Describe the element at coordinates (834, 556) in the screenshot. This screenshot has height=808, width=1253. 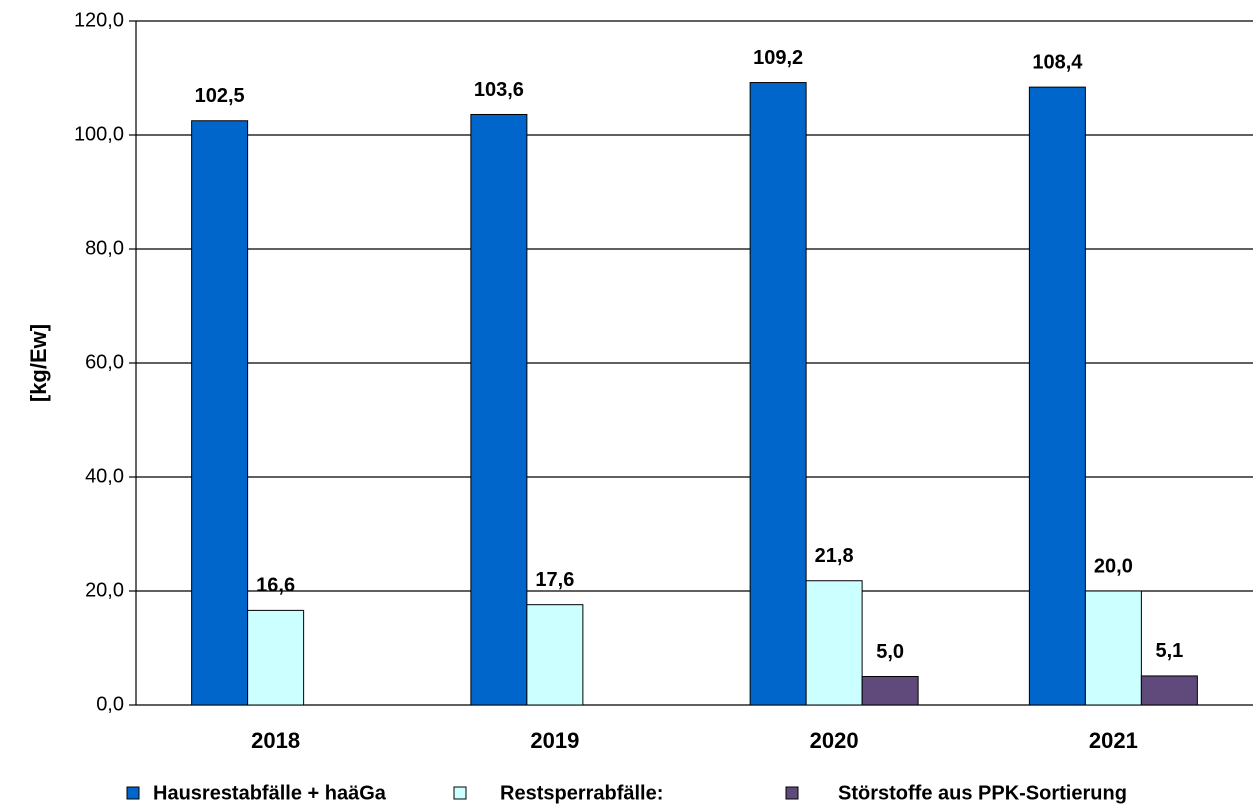
I see `value-label: 21,8` at that location.